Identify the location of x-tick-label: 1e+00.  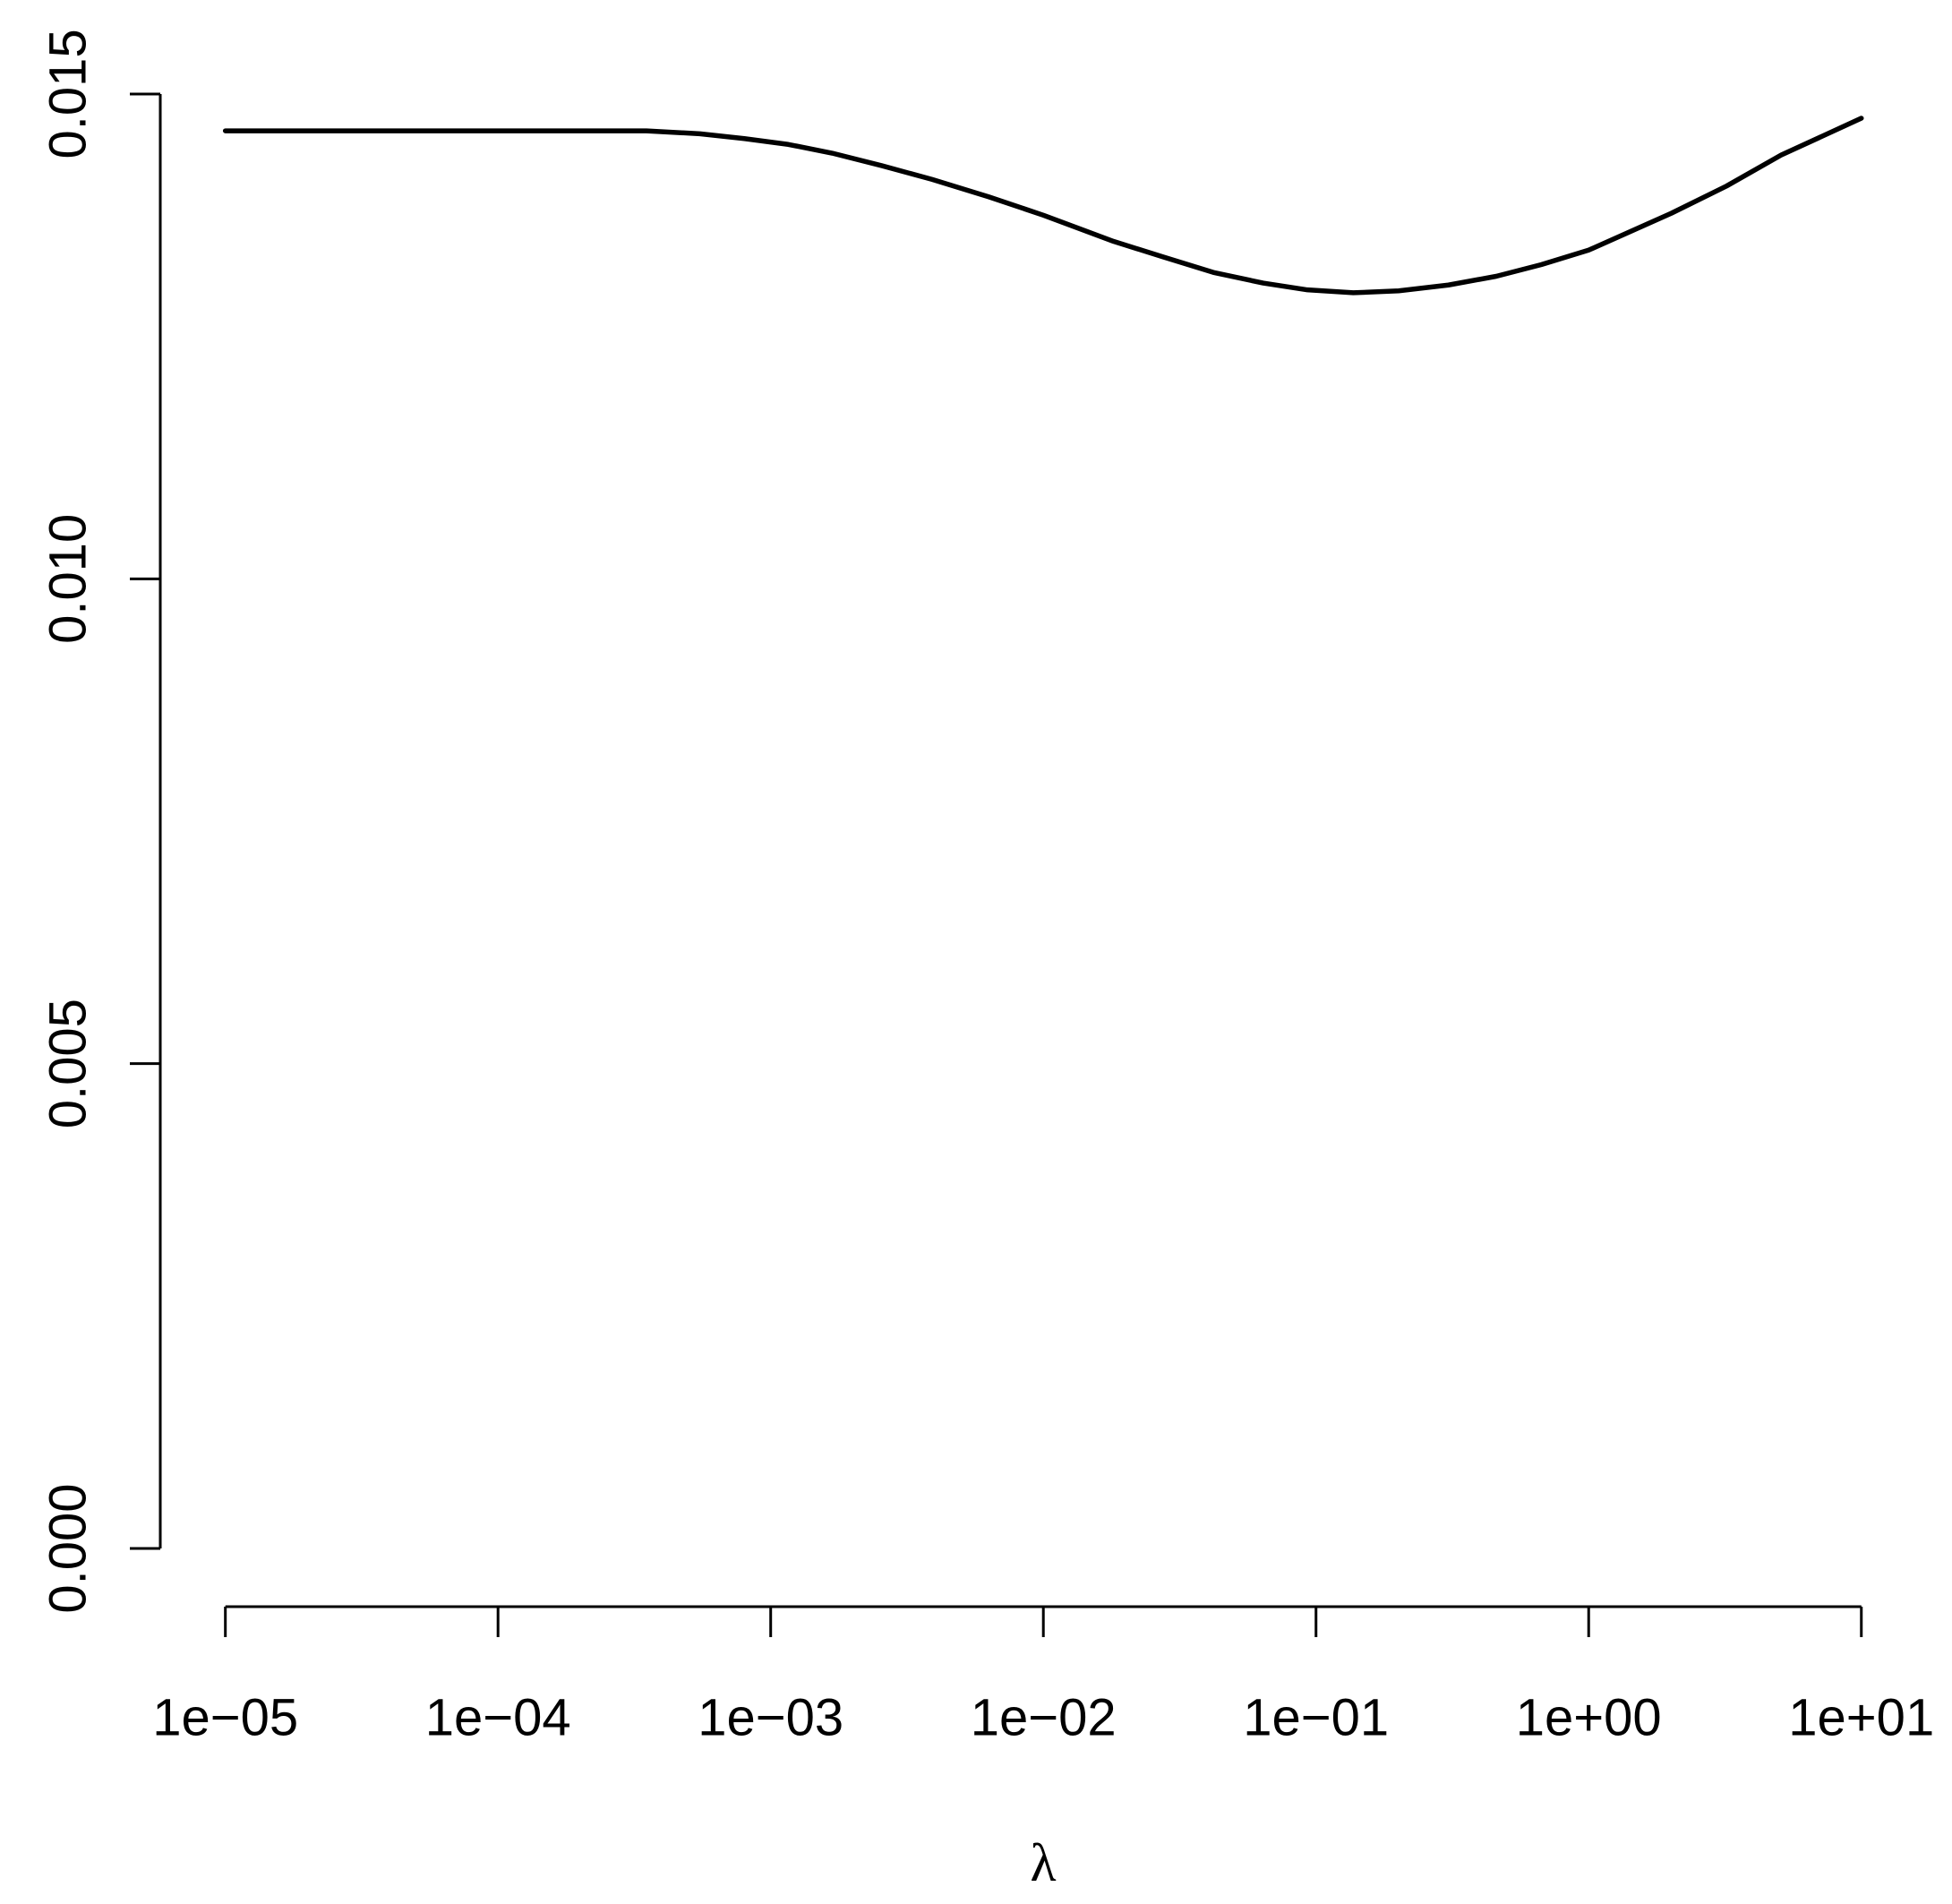
(1589, 1717).